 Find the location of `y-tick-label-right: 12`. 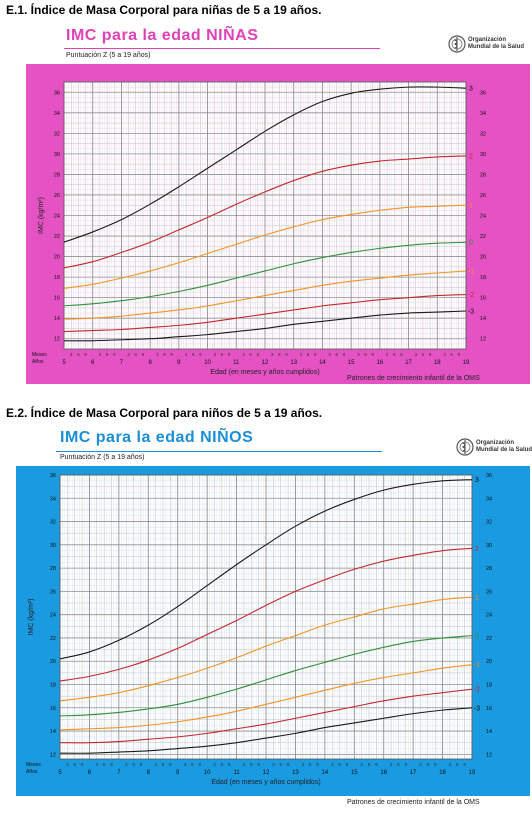

y-tick-label-right: 12 is located at coordinates (483, 340).